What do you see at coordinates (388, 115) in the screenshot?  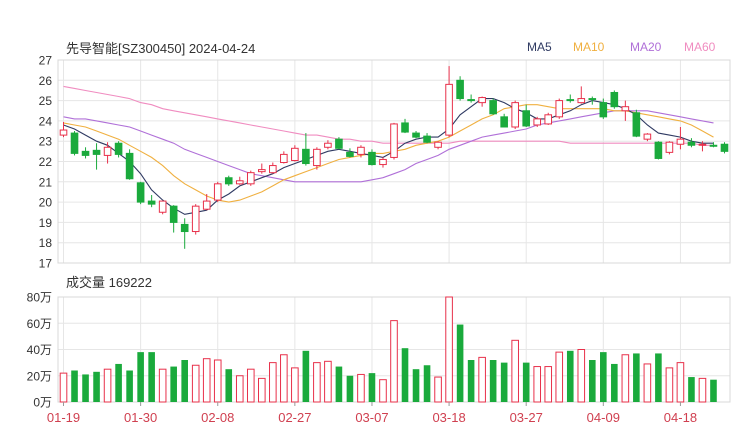 I see `ma60-line` at bounding box center [388, 115].